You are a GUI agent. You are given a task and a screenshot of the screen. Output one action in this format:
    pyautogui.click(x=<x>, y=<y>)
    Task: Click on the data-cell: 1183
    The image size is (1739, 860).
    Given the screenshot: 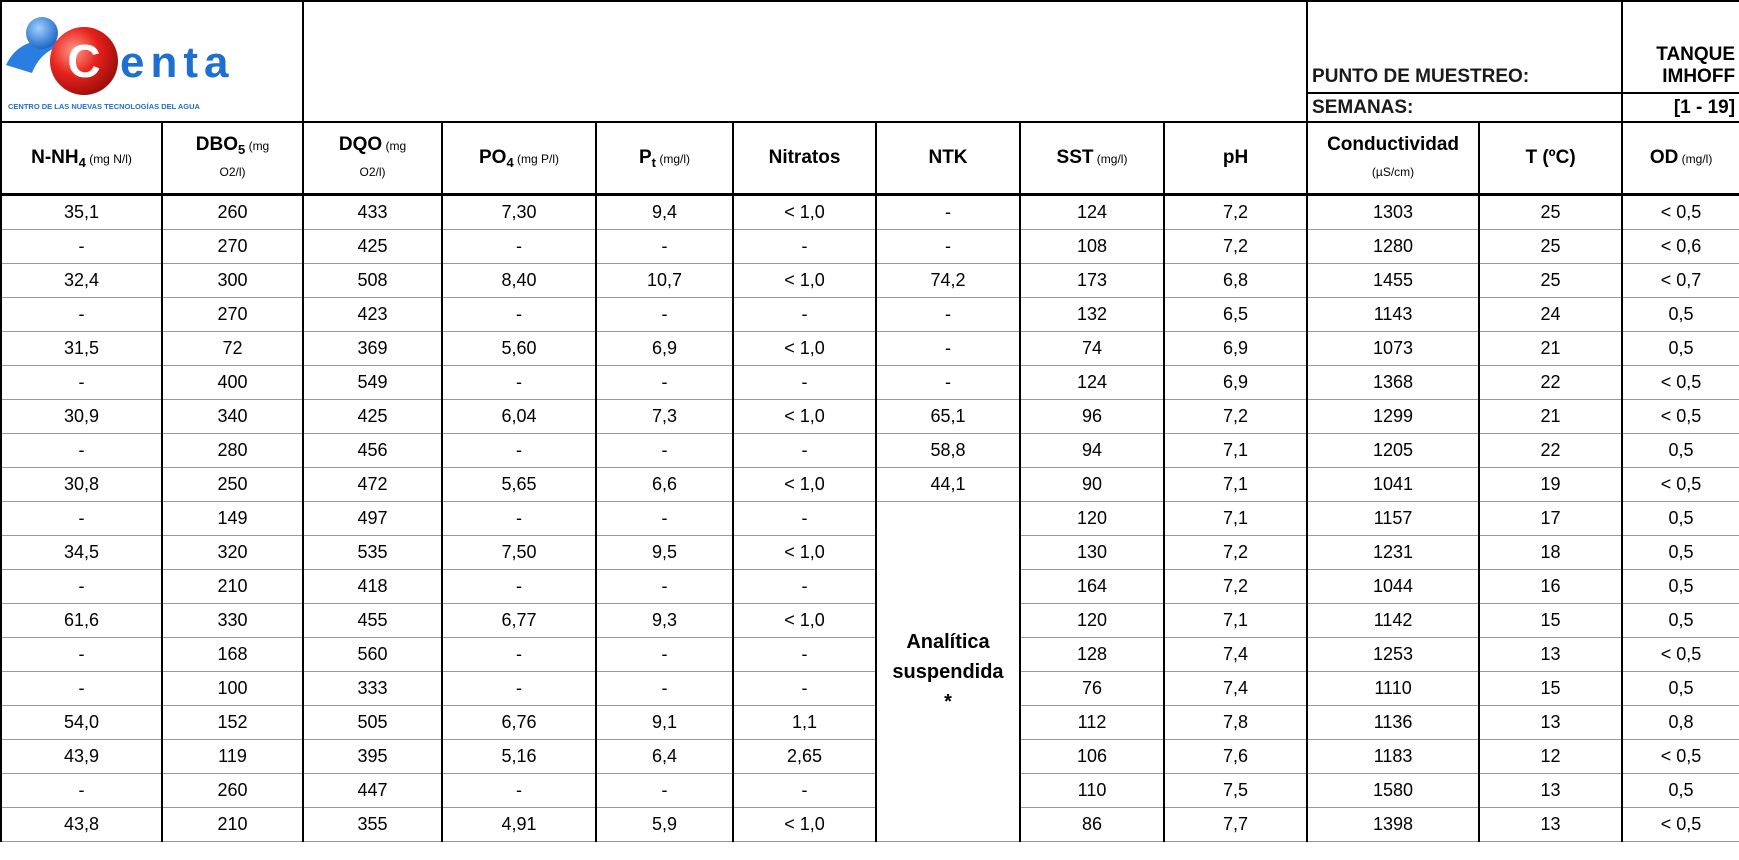 What is the action you would take?
    pyautogui.click(x=1393, y=756)
    